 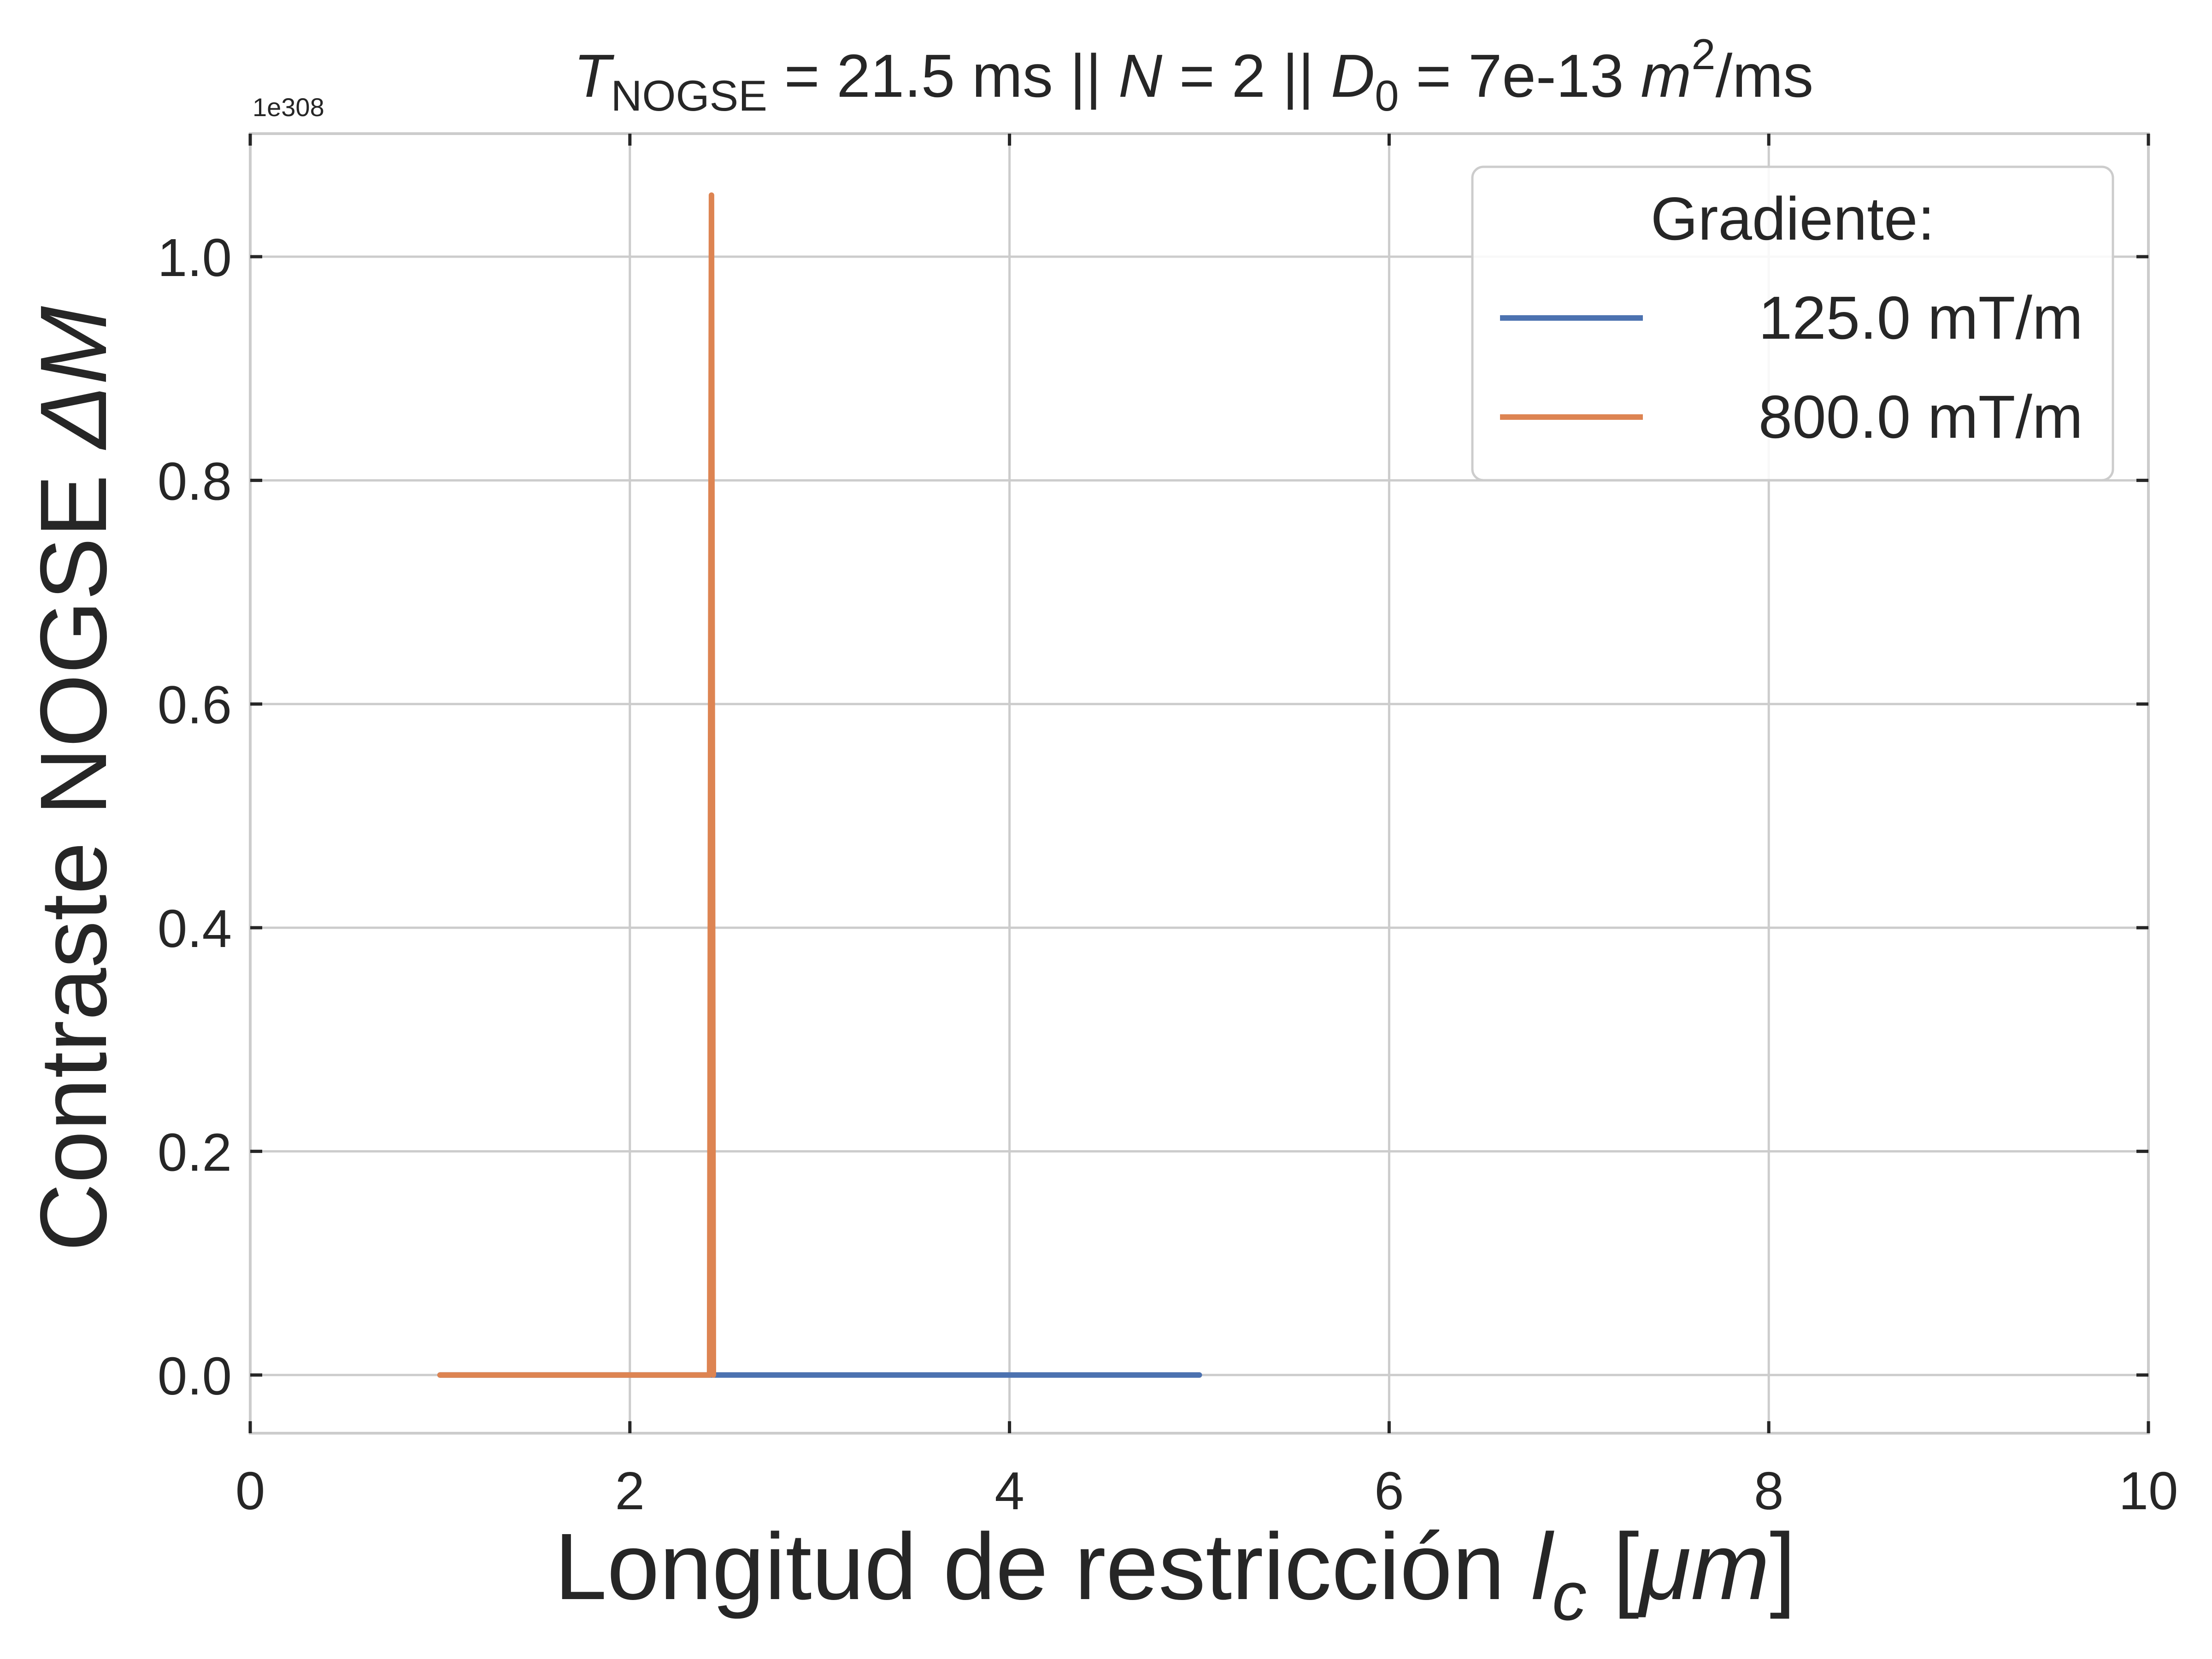 I want to click on legend-title: Gradiente:, so click(x=1793, y=219).